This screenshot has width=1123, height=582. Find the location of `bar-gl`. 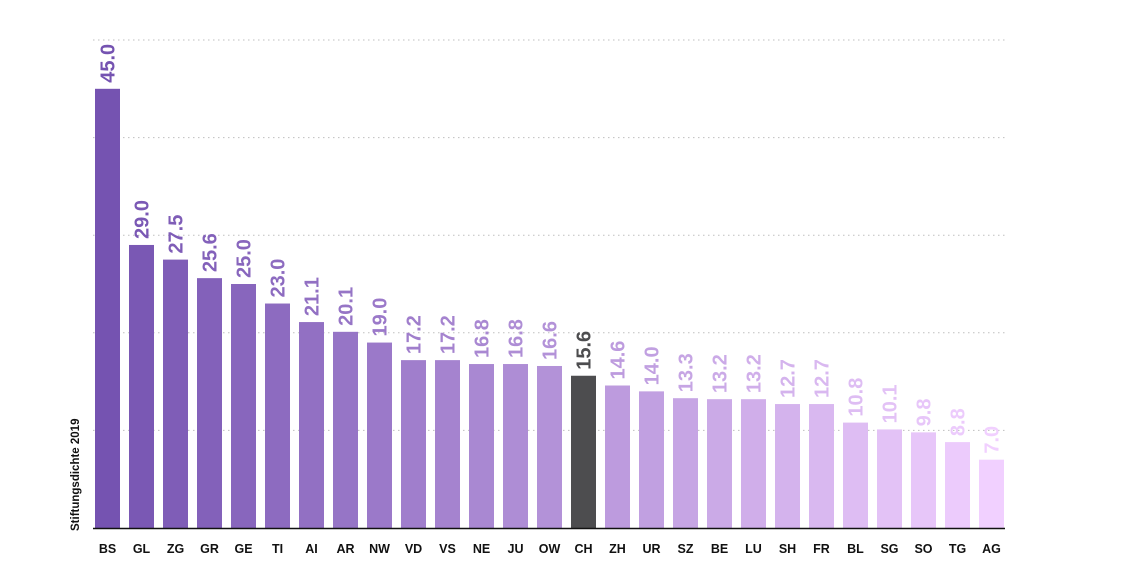

bar-gl is located at coordinates (141, 386).